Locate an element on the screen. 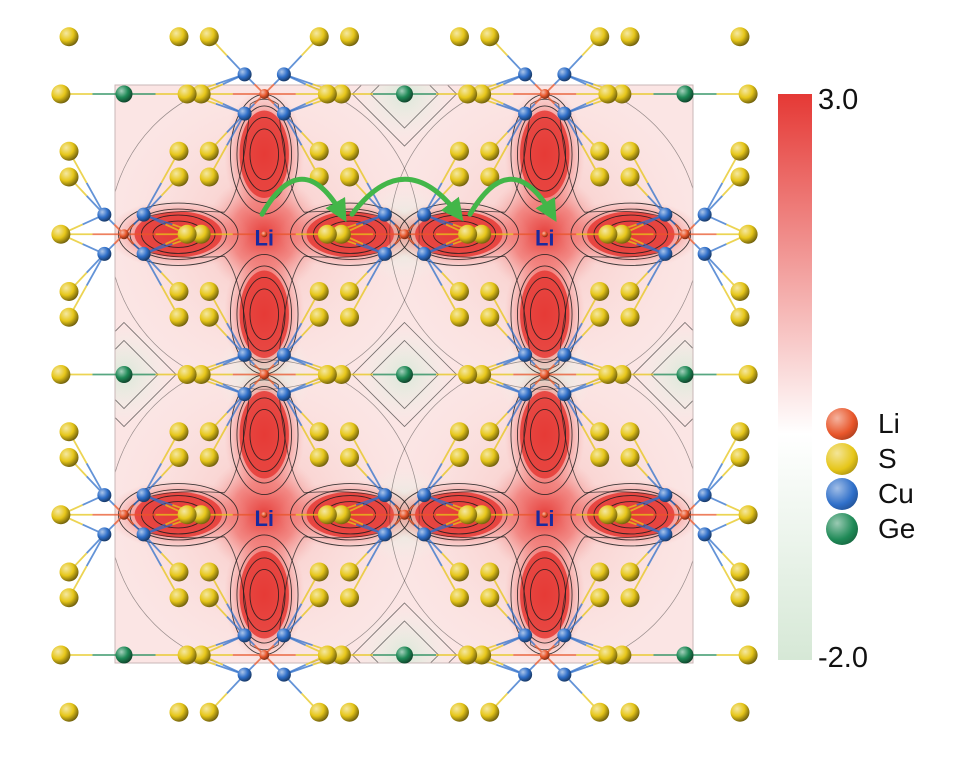  ge-atom-icon is located at coordinates (842, 528).